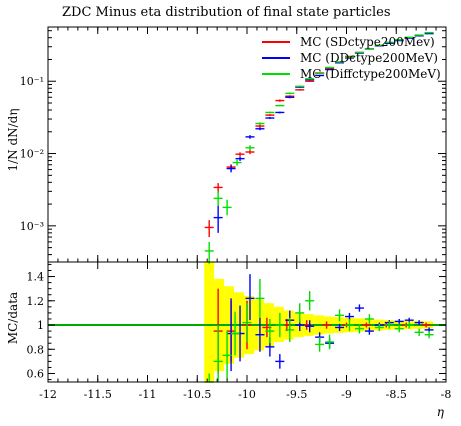 This screenshot has height=426, width=461. I want to click on main-y-axis-label: 1/N dN/dη, so click(13, 139).